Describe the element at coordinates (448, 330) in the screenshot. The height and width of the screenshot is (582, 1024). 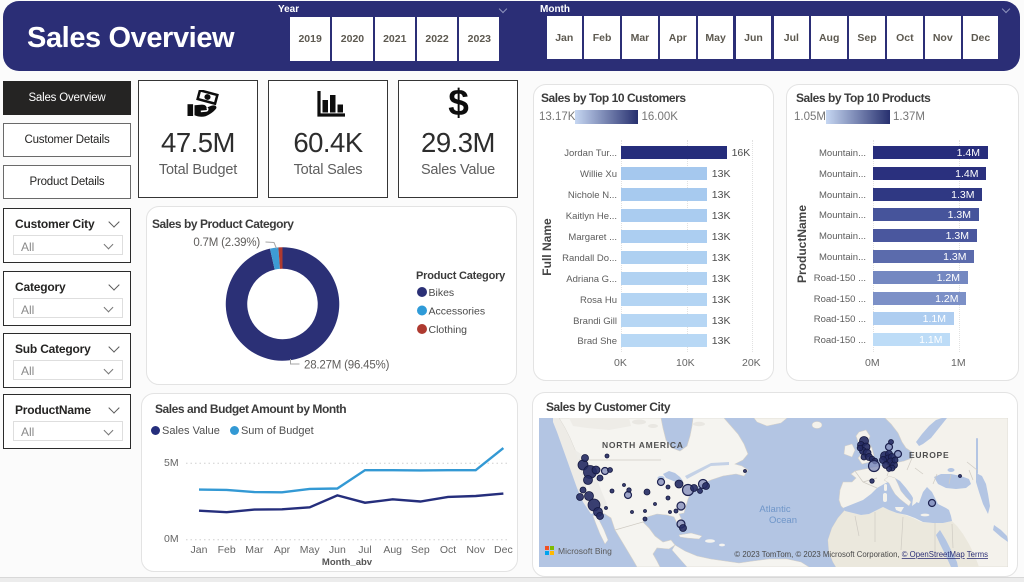
I see `svg-text: Clothing` at that location.